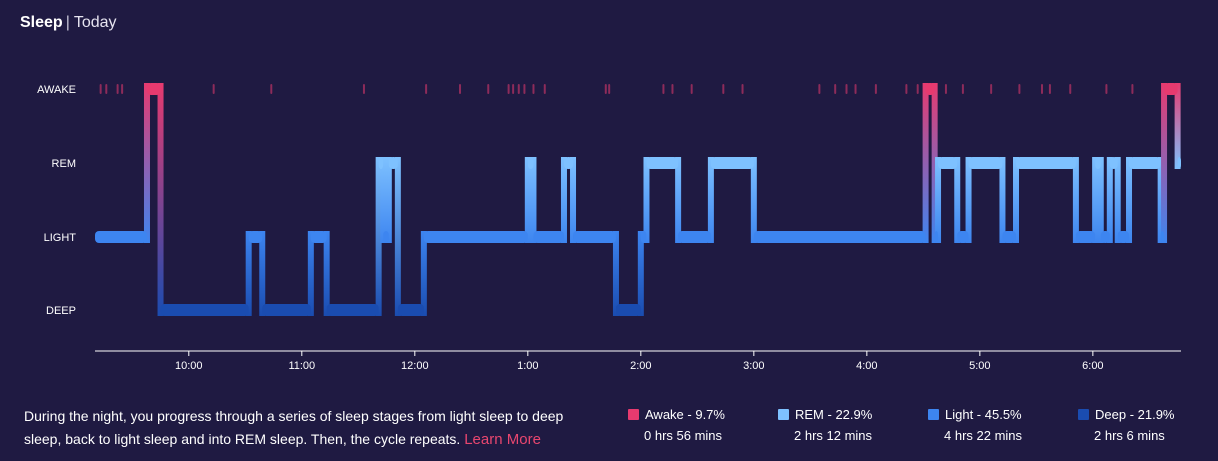 The width and height of the screenshot is (1218, 461). Describe the element at coordinates (68, 23) in the screenshot. I see `chart-header: Sleep | Today` at that location.